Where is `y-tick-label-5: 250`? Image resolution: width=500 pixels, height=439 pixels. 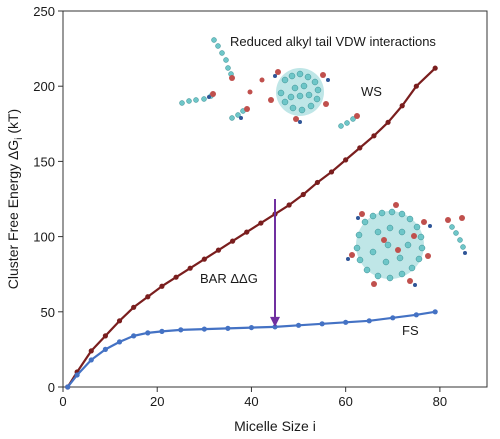
y-tick-label-5: 250 is located at coordinates (44, 11).